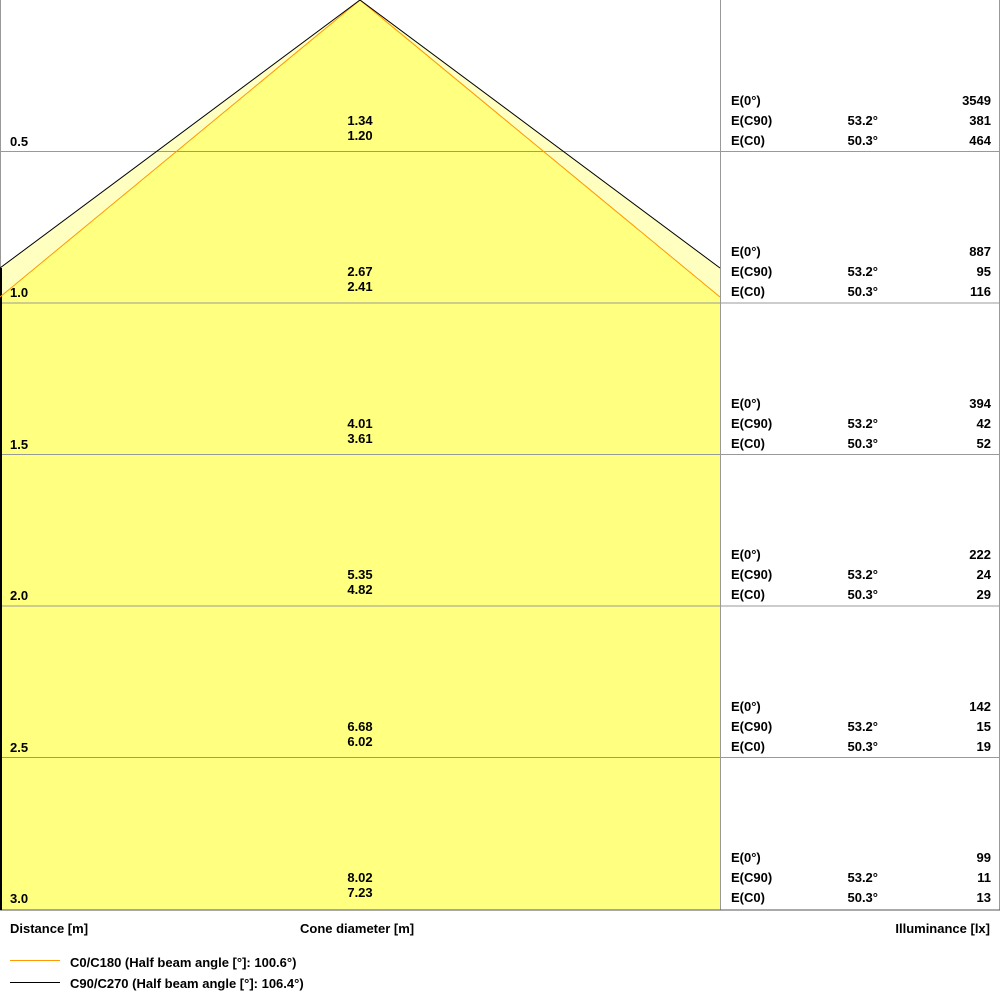  Describe the element at coordinates (983, 746) in the screenshot. I see `ec0-value: 19` at that location.